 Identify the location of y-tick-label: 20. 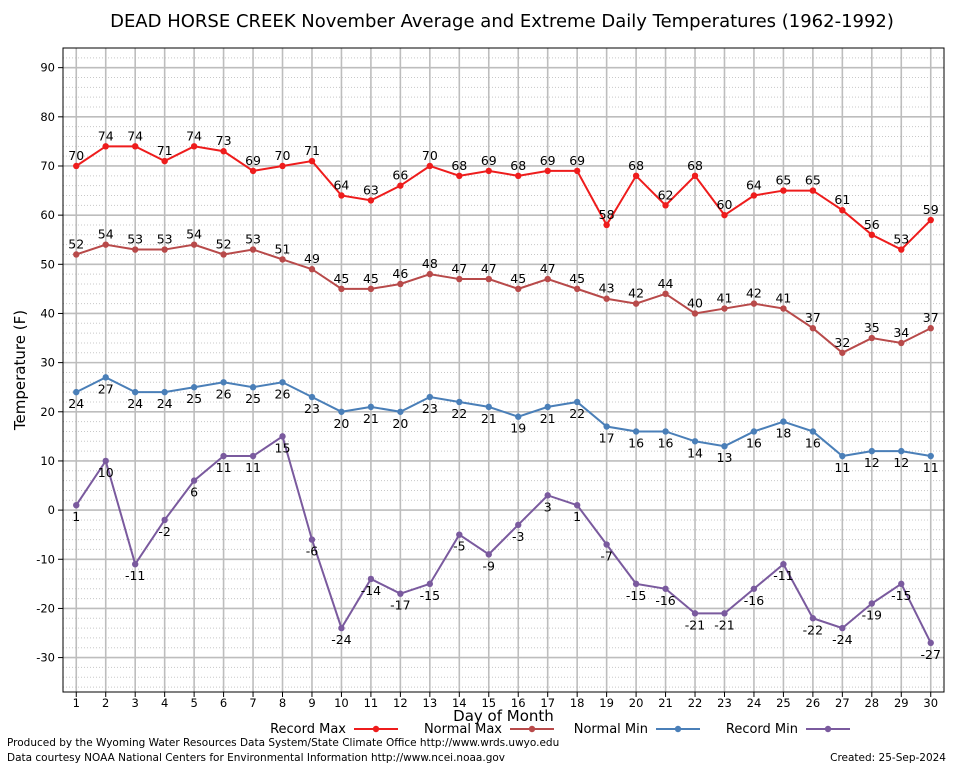
(47, 412).